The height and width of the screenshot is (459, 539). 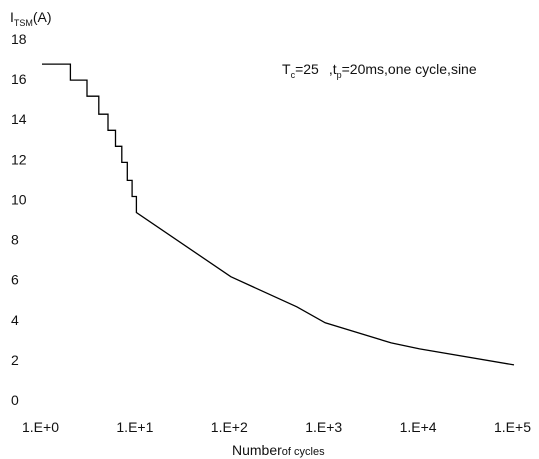 What do you see at coordinates (409, 69) in the screenshot?
I see `annotation-tp-value: =20ms,one cycle,sine` at bounding box center [409, 69].